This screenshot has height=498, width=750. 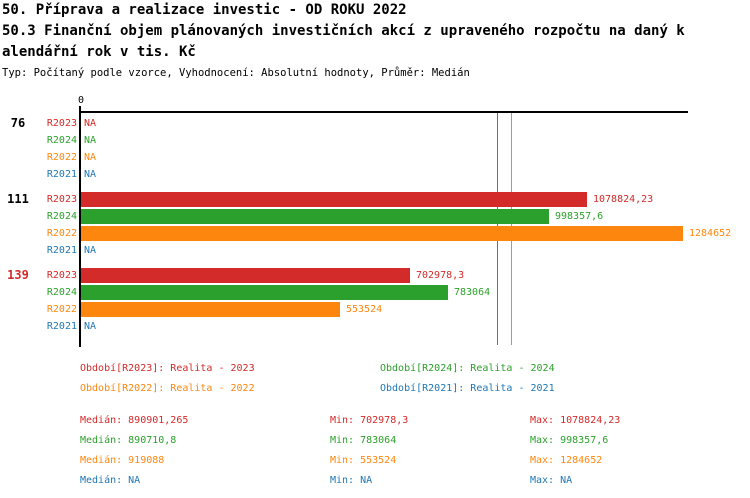 I want to click on bar-value-label: 553524, so click(x=364, y=309).